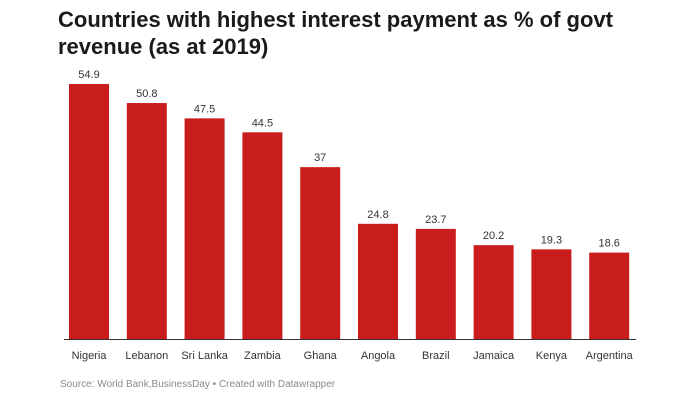 Image resolution: width=700 pixels, height=400 pixels. I want to click on data-label: 44.5, so click(262, 123).